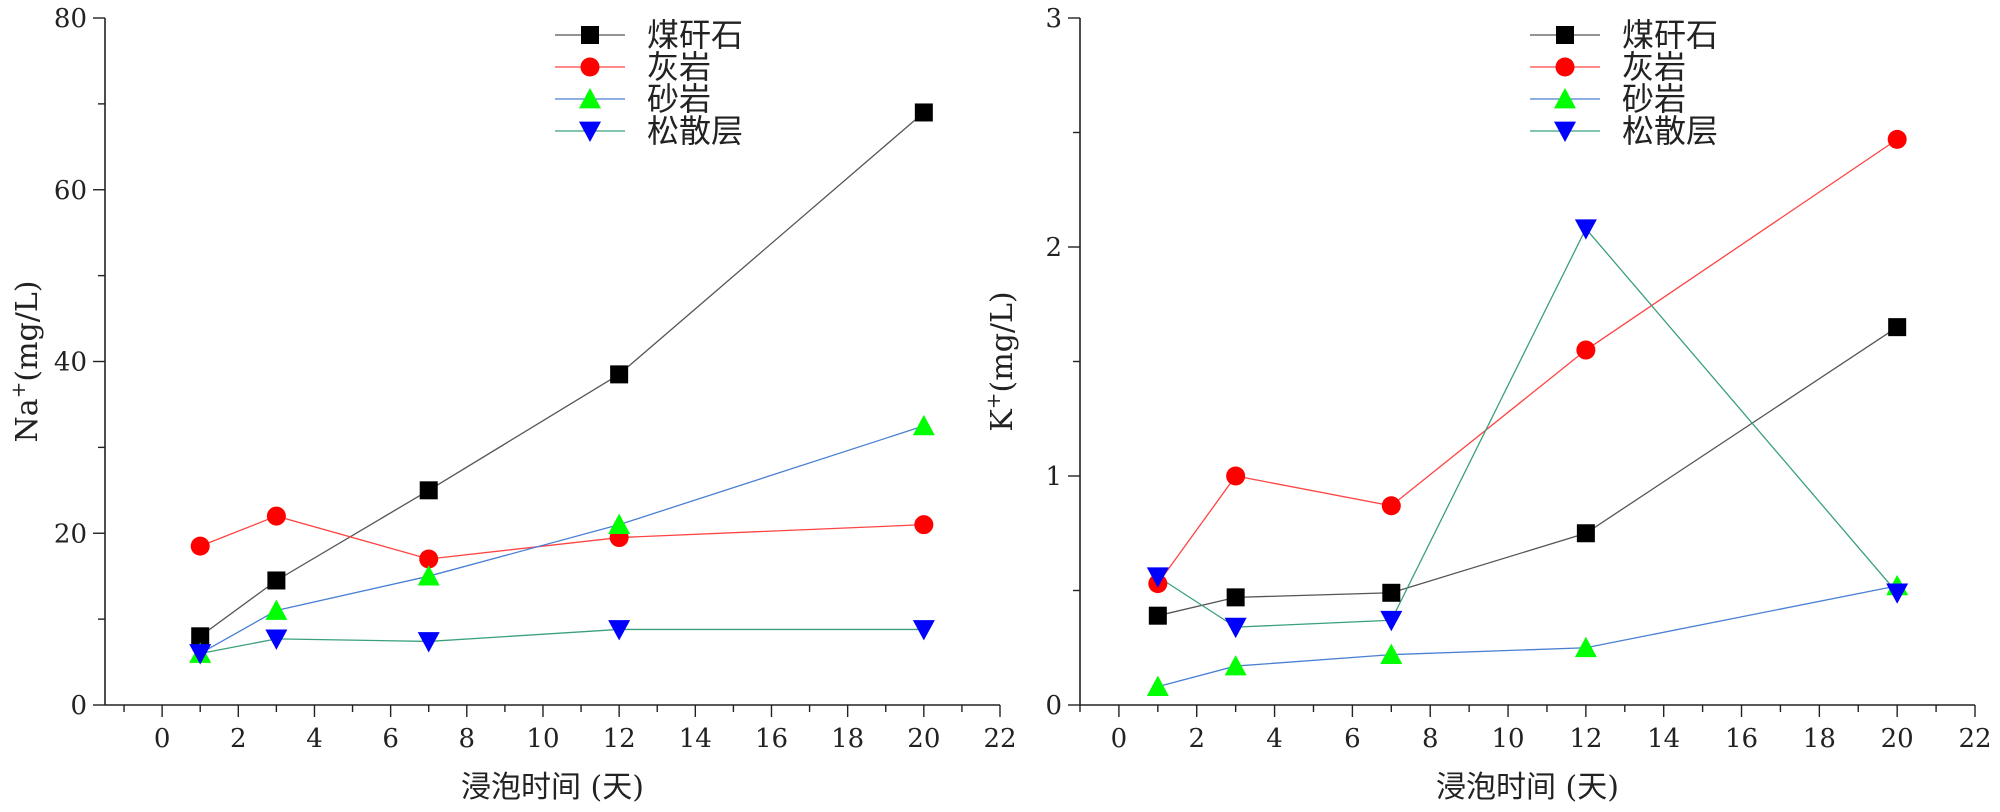 The image size is (2000, 812). What do you see at coordinates (1002, 420) in the screenshot?
I see `y-axis-label-base: K` at bounding box center [1002, 420].